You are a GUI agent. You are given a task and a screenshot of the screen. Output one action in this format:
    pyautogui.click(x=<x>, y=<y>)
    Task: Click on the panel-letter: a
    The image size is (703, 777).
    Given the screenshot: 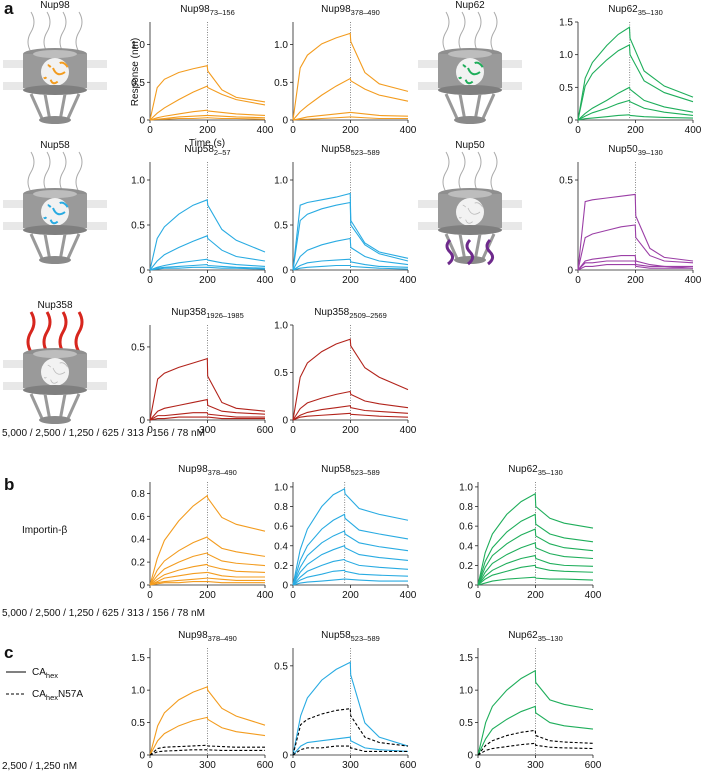 What is the action you would take?
    pyautogui.click(x=9, y=9)
    